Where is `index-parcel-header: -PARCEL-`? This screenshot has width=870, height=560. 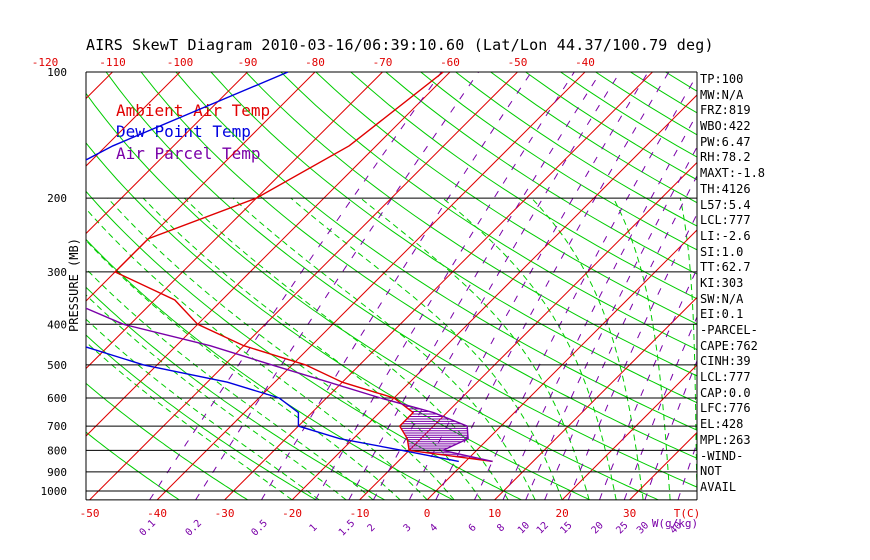 index-parcel-header: -PARCEL- is located at coordinates (729, 330).